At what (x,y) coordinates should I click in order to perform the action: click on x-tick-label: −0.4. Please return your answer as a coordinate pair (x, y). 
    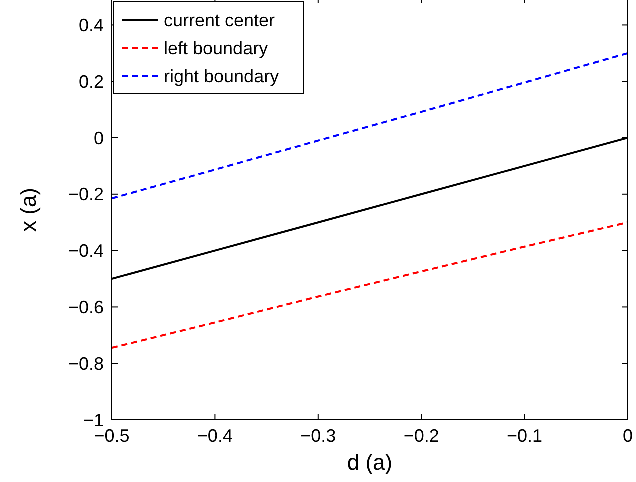
    Looking at the image, I should click on (215, 436).